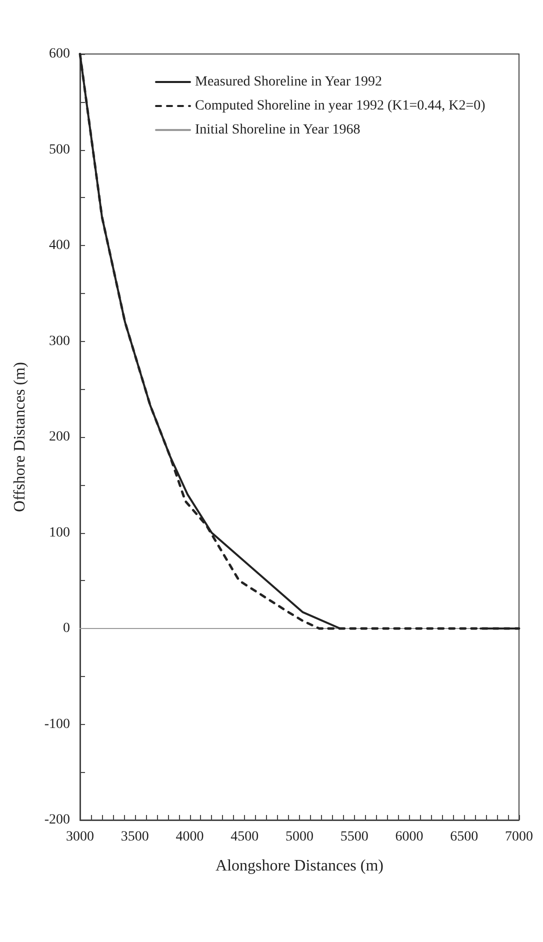 The height and width of the screenshot is (942, 543). What do you see at coordinates (80, 837) in the screenshot?
I see `x-tick-label: 3000` at bounding box center [80, 837].